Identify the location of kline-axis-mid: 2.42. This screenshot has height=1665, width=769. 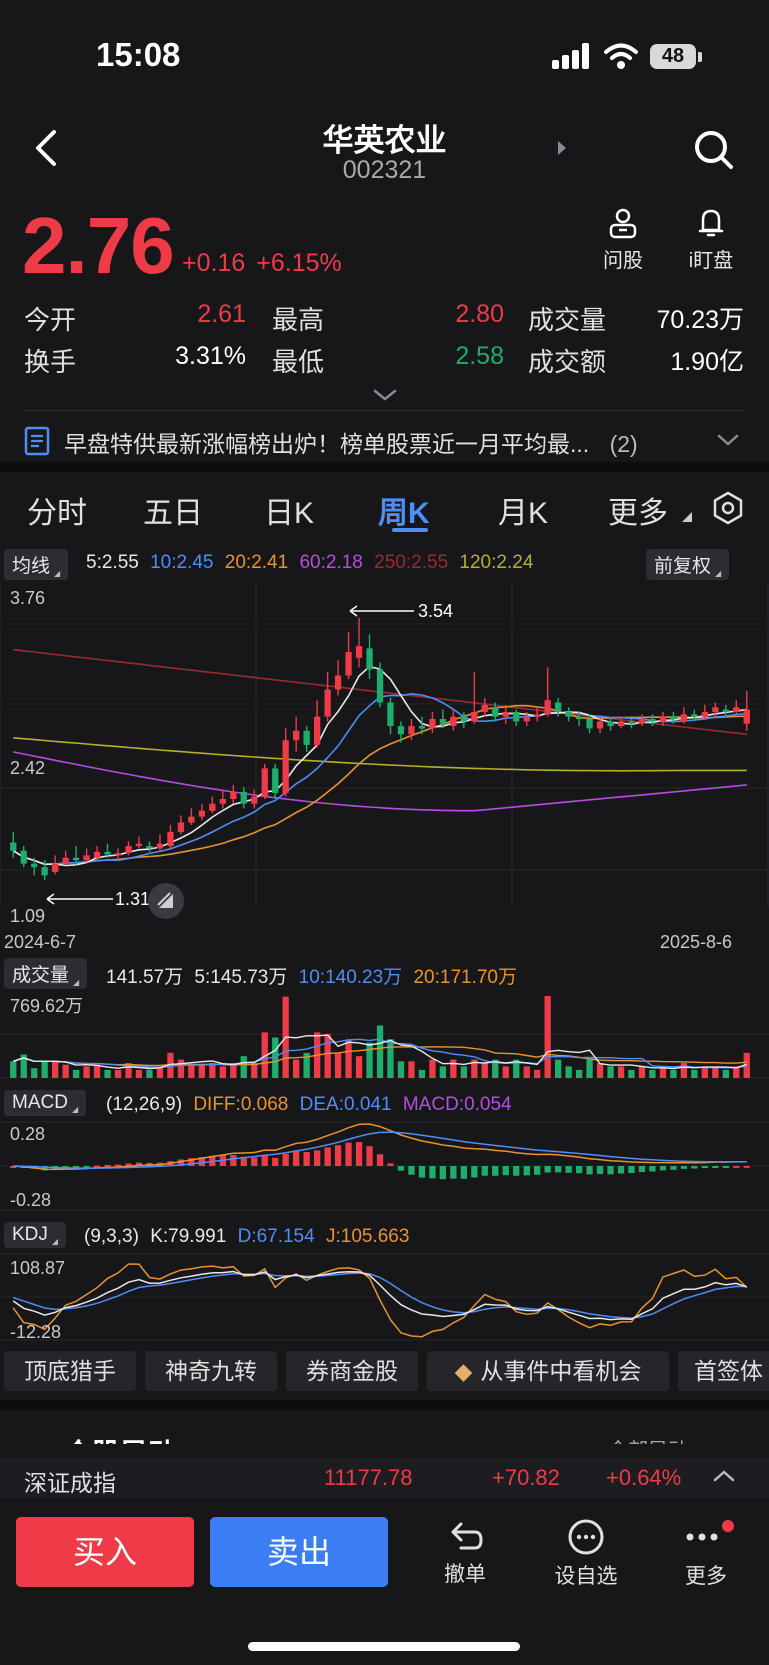
(28, 768).